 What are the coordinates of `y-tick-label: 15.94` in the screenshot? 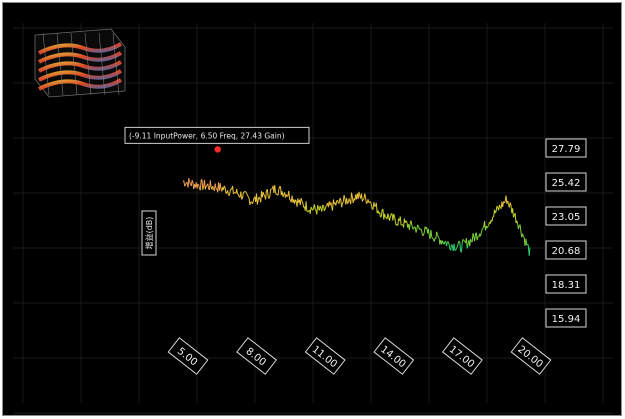 It's located at (566, 318).